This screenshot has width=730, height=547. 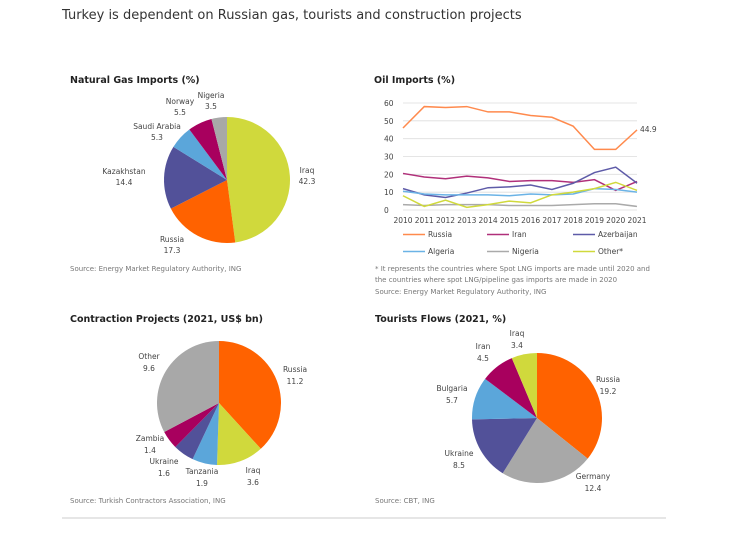 I want to click on x-tick-label: 2011, so click(x=424, y=220).